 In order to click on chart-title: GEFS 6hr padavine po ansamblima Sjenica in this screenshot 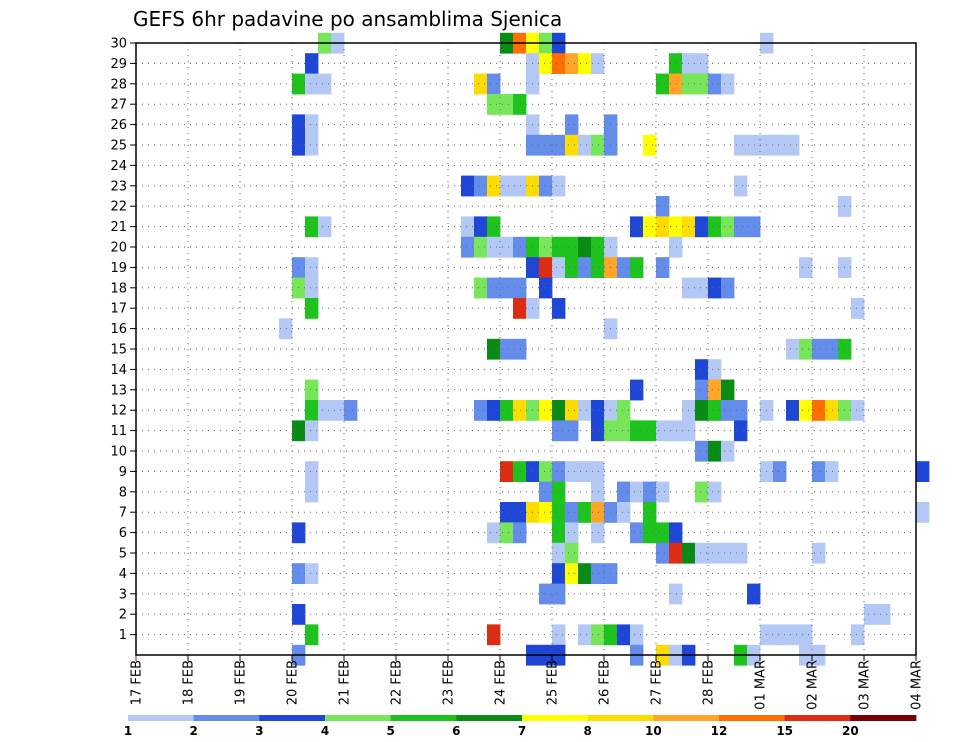, I will do `click(347, 19)`.